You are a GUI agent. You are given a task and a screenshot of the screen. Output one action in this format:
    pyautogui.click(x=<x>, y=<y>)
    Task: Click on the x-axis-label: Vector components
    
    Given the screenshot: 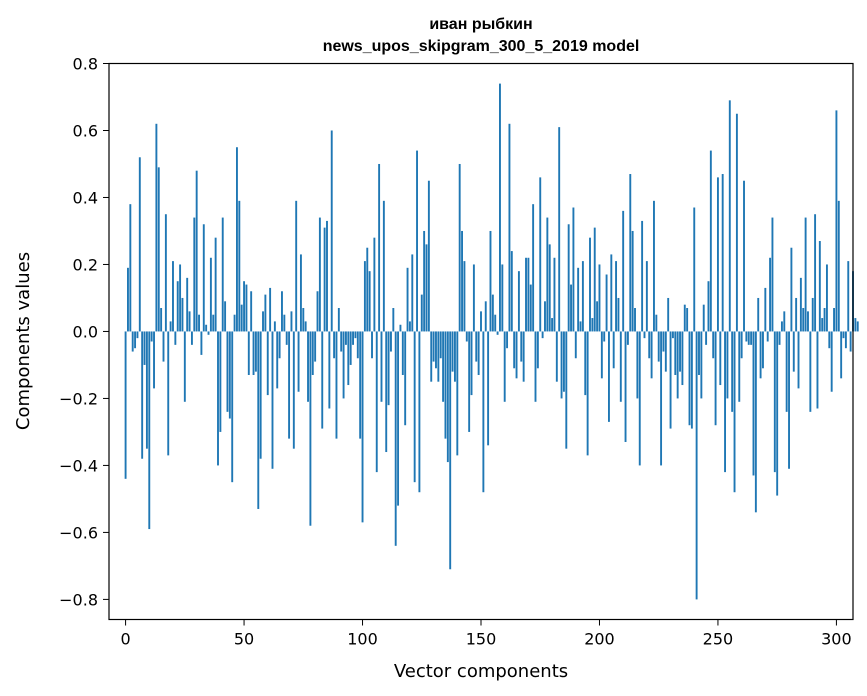 What is the action you would take?
    pyautogui.click(x=481, y=671)
    